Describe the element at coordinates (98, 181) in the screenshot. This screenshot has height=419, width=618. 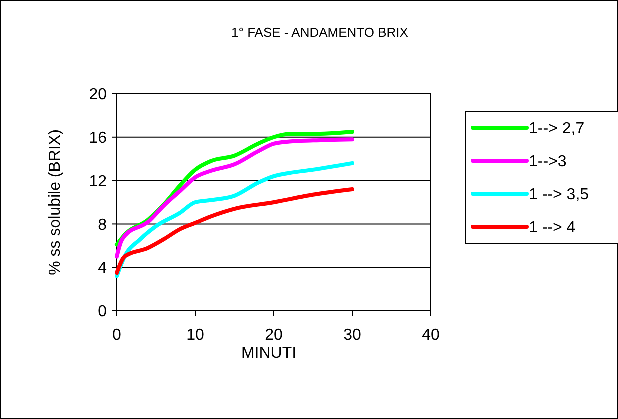
I see `y-tick-label: 12` at that location.